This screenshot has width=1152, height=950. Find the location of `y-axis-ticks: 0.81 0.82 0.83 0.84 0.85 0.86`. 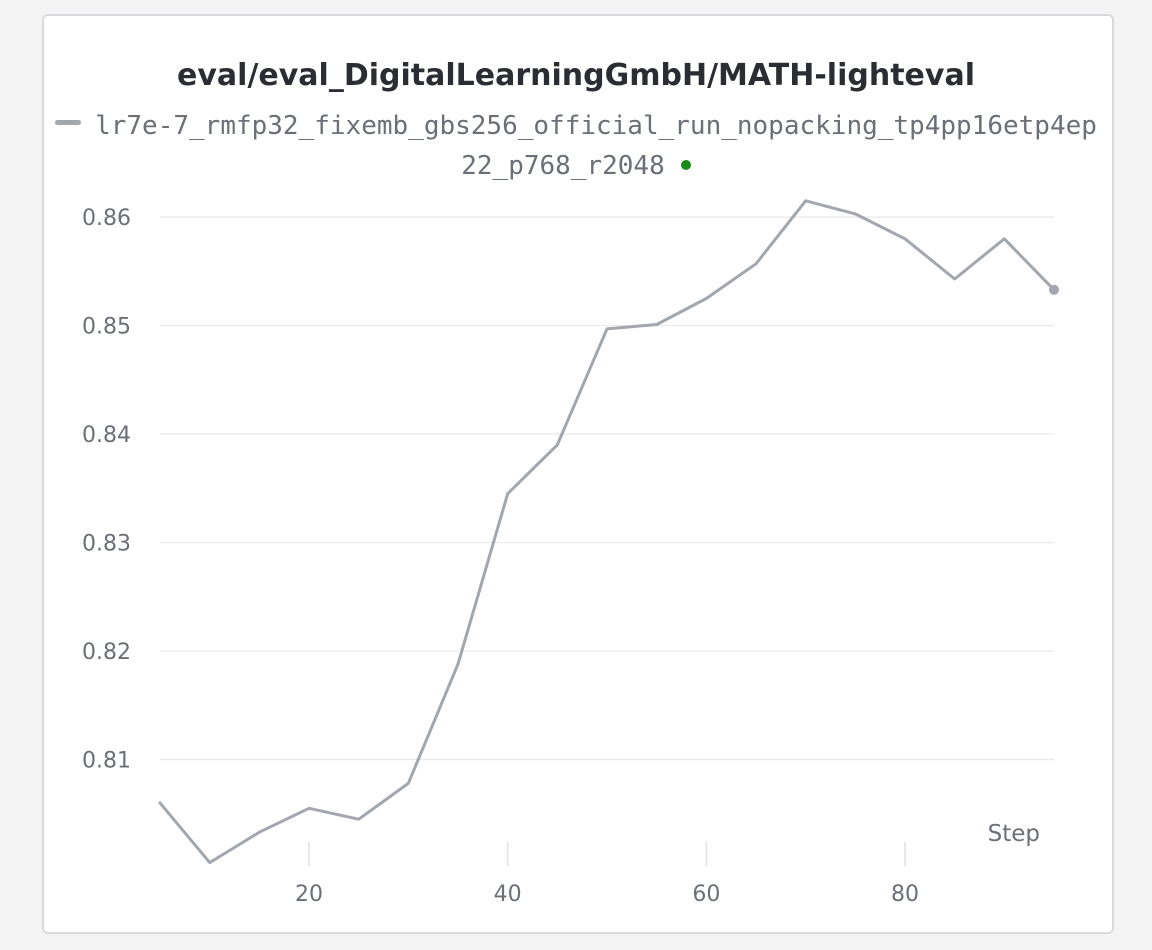

y-axis-ticks: 0.81 0.82 0.83 0.84 0.85 0.86 is located at coordinates (106, 489).